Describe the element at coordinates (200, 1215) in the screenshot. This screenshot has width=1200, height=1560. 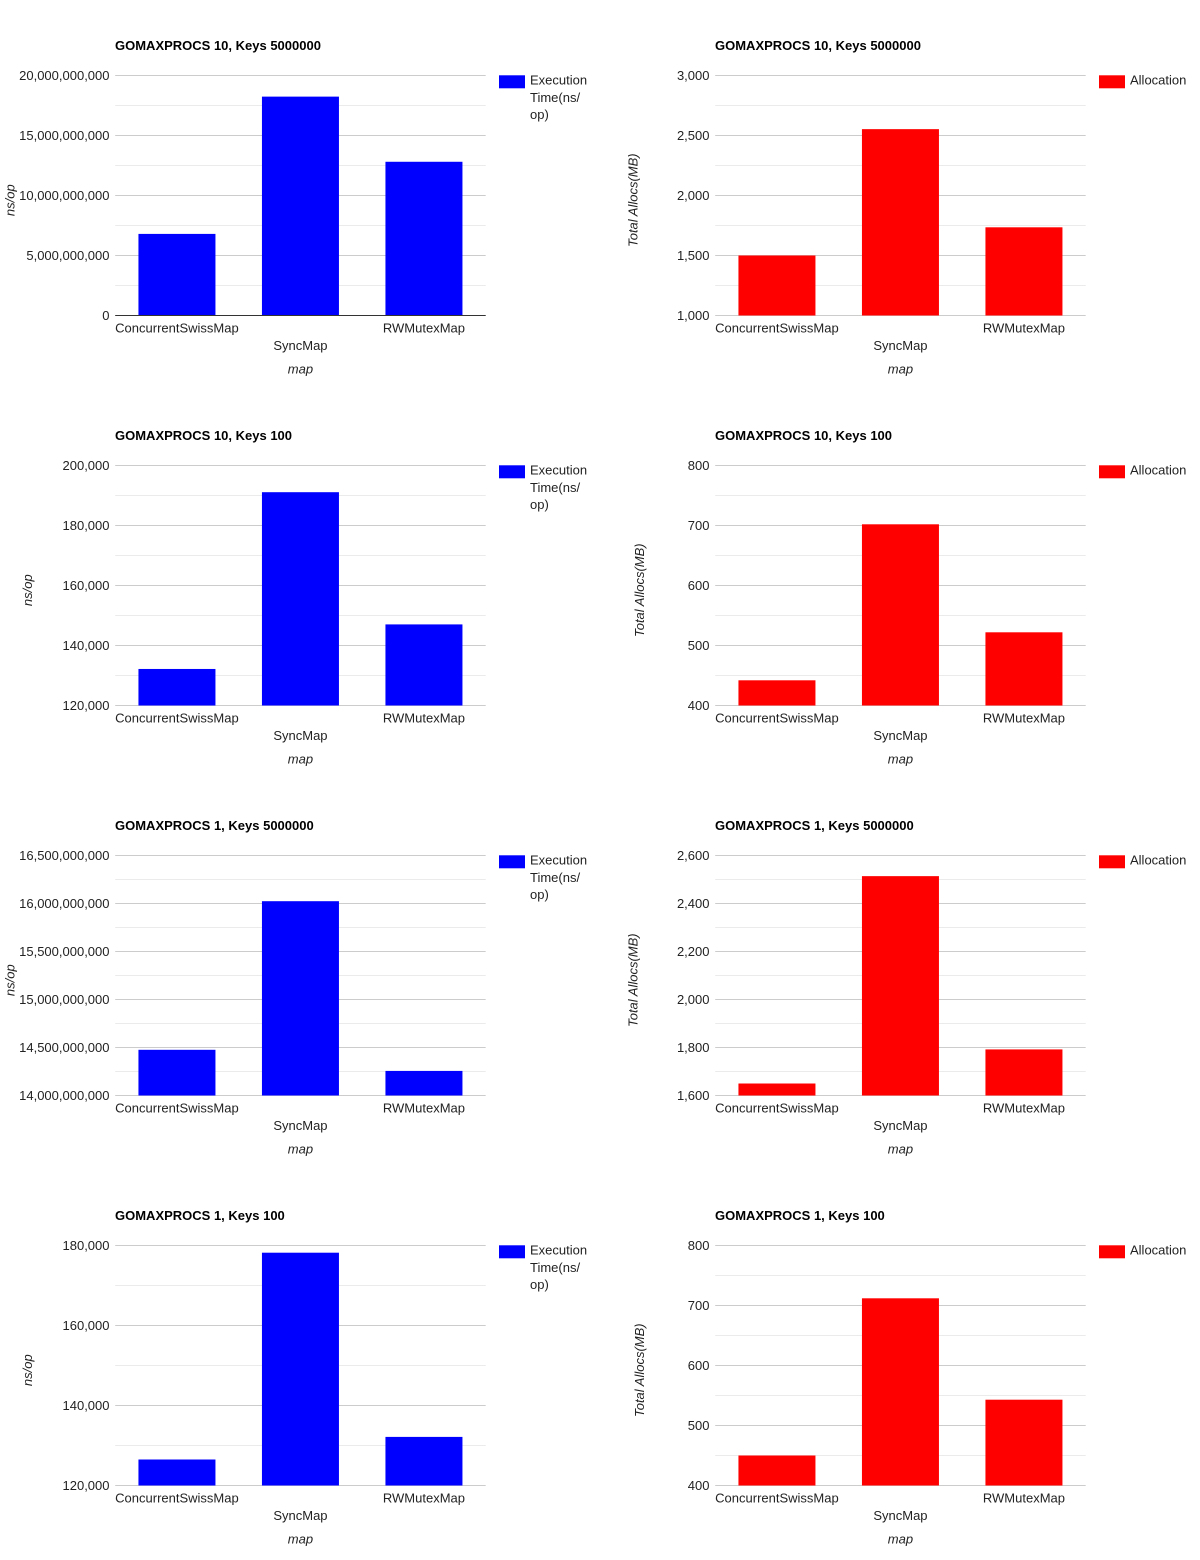
I see `svg-text: GOMAXPROCS 1, Keys 100` at that location.